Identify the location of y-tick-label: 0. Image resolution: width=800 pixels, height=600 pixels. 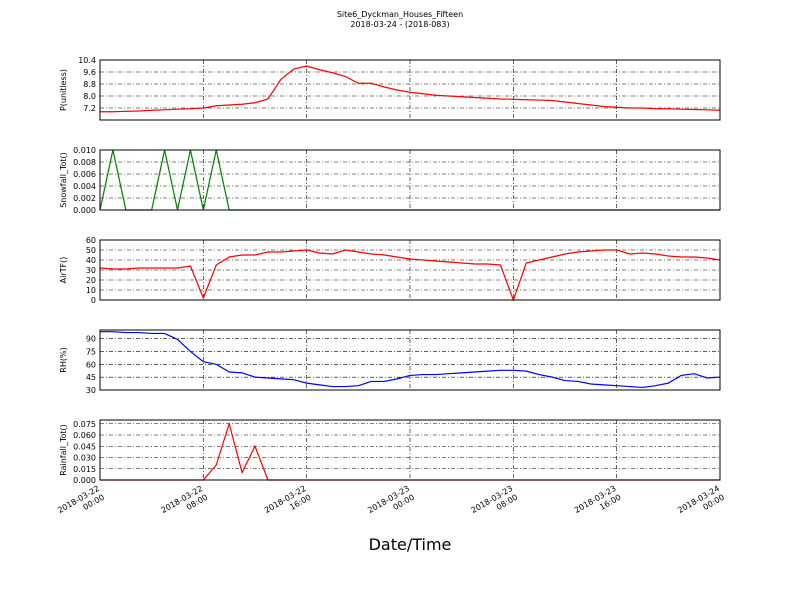
(93, 300).